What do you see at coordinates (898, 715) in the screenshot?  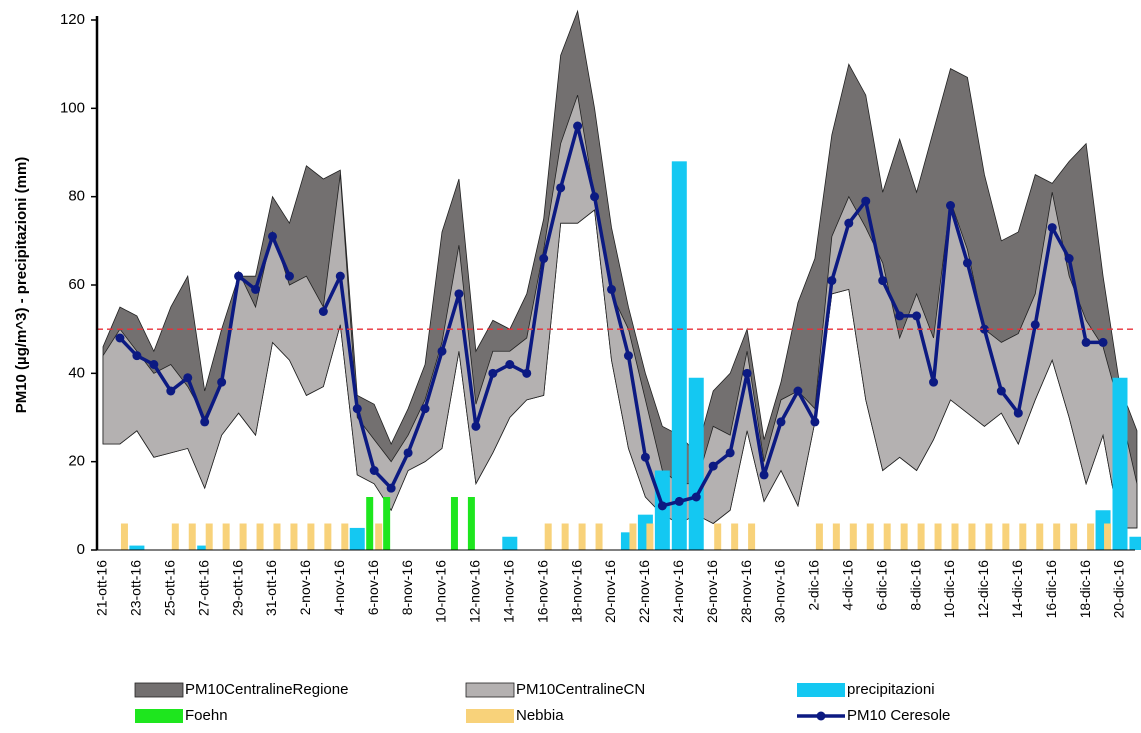 I see `legend-label: PM10 Ceresole` at bounding box center [898, 715].